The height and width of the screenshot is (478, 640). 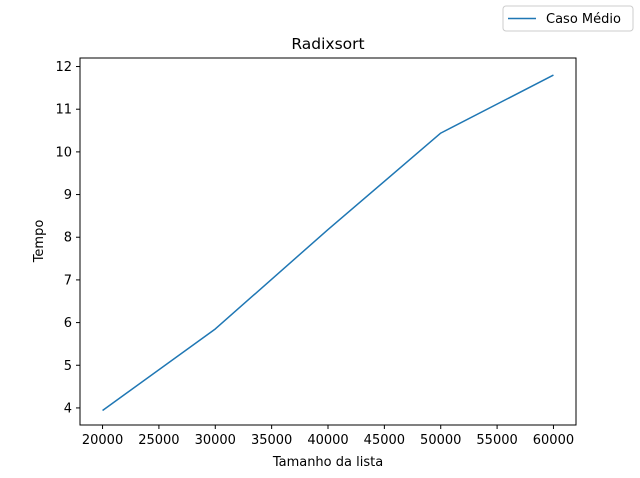 I want to click on x-tick-label: 60000, so click(x=553, y=440).